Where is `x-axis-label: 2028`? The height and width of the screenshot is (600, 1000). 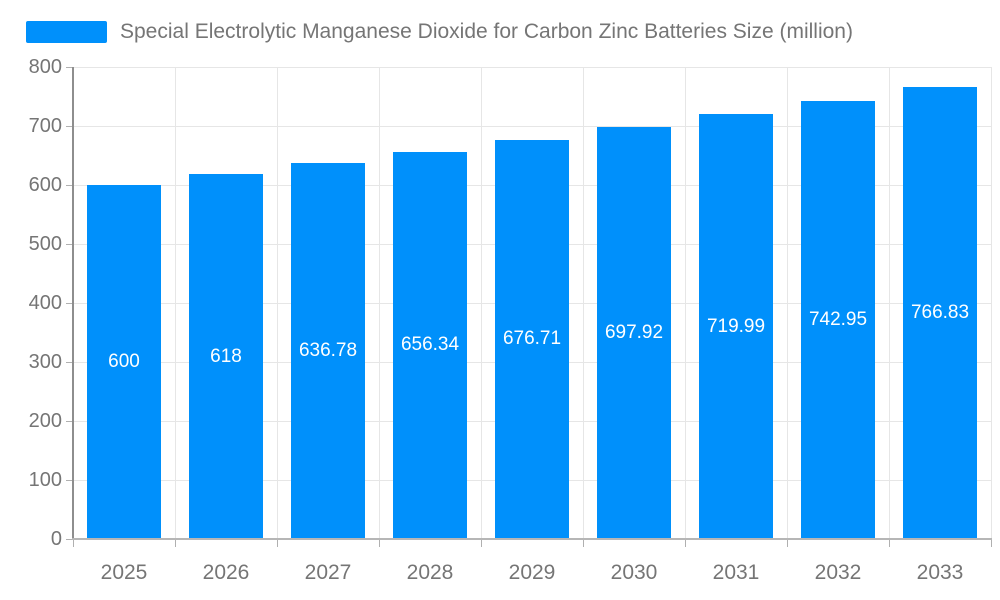 x-axis-label: 2028 is located at coordinates (430, 572).